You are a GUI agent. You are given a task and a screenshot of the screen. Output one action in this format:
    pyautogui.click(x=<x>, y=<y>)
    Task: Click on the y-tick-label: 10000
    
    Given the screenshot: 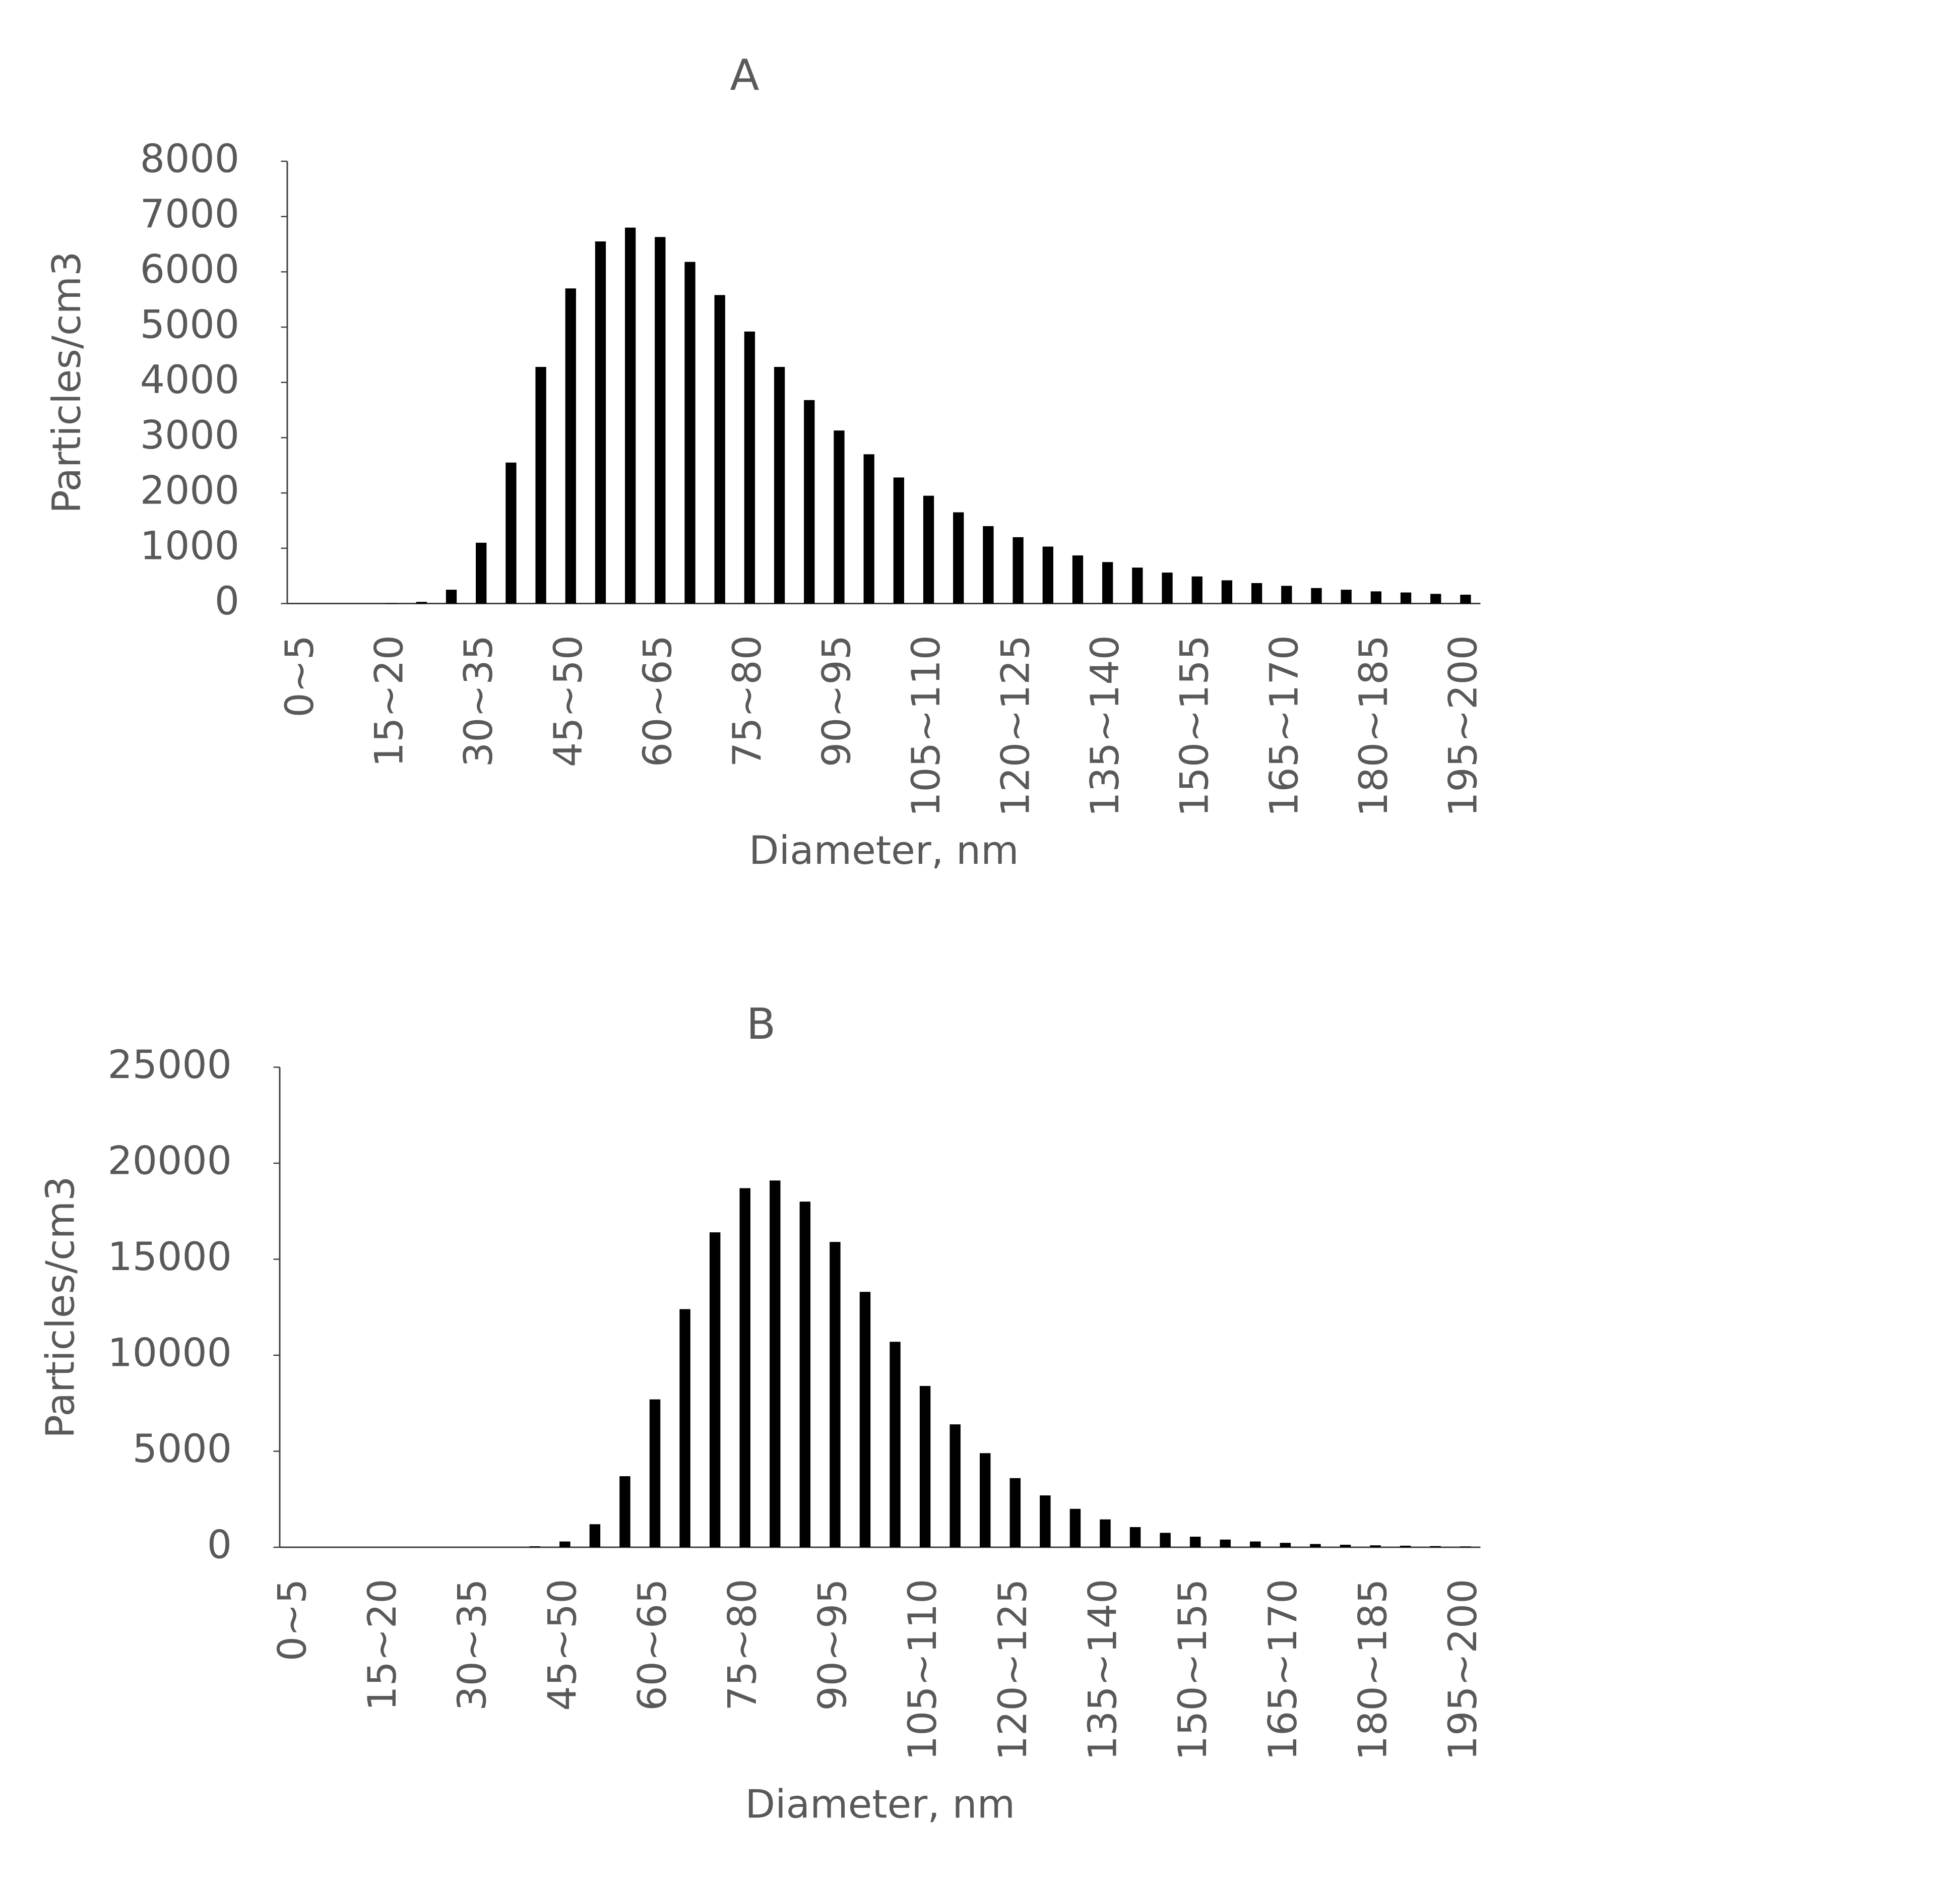 What is the action you would take?
    pyautogui.click(x=169, y=1353)
    